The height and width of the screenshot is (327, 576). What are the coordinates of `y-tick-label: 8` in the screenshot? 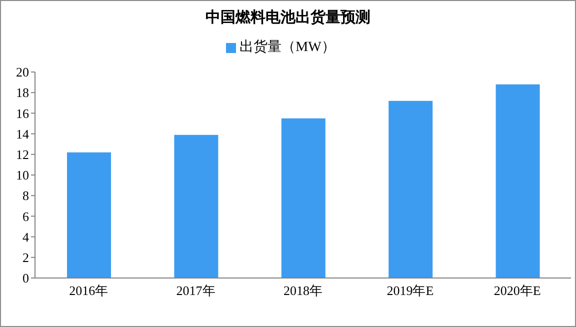 It's located at (25, 196).